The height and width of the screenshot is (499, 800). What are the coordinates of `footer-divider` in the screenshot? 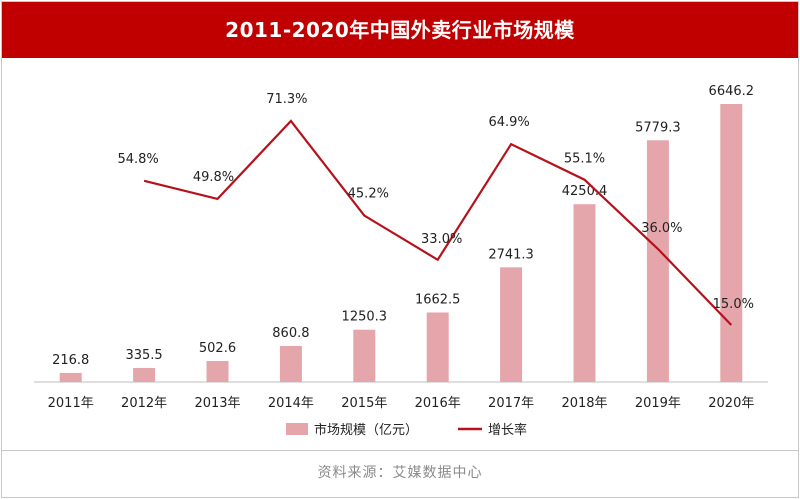 It's located at (400, 450).